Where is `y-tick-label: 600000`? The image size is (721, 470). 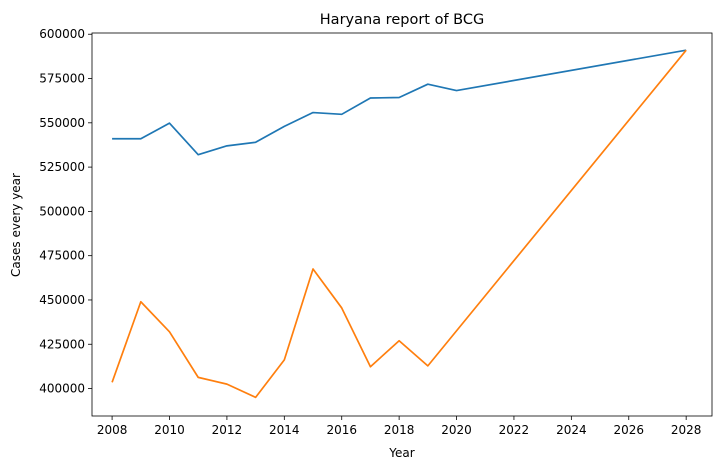 y-tick-label: 600000 is located at coordinates (62, 34).